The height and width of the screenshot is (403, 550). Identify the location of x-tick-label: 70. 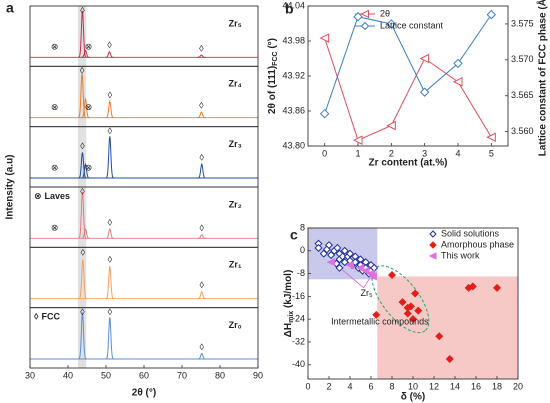
(182, 375).